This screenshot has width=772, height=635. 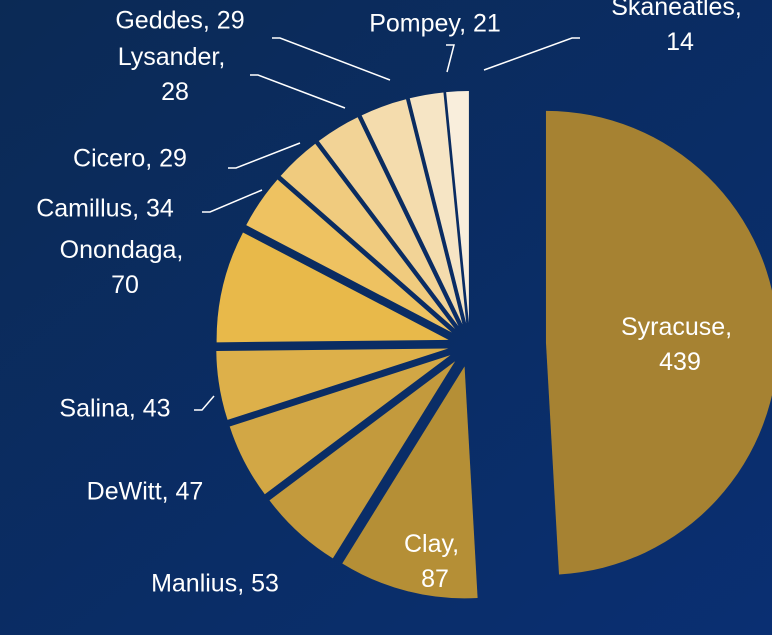 What do you see at coordinates (435, 561) in the screenshot?
I see `data-label: Clay, 87` at bounding box center [435, 561].